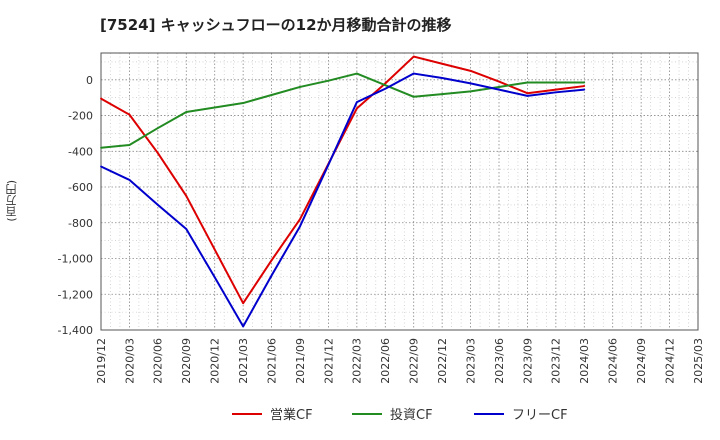 This screenshot has width=720, height=440. What do you see at coordinates (80, 223) in the screenshot?
I see `y-tick-label: -800` at bounding box center [80, 223].